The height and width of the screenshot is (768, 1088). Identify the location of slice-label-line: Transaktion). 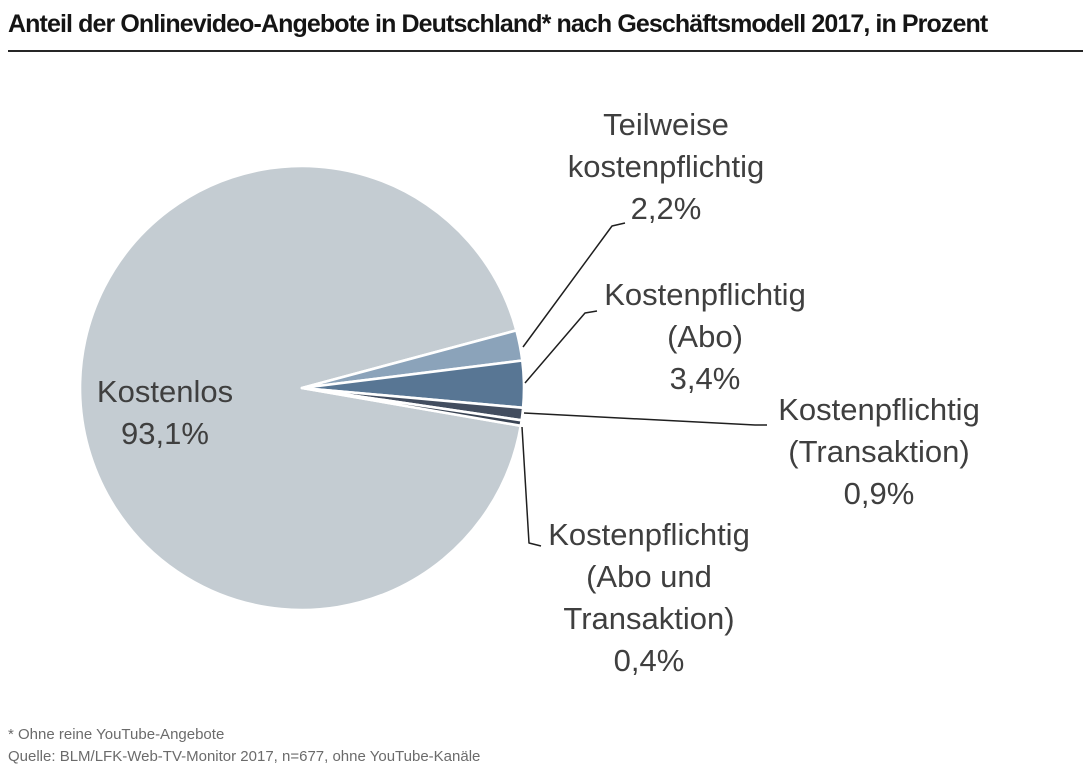
(649, 618).